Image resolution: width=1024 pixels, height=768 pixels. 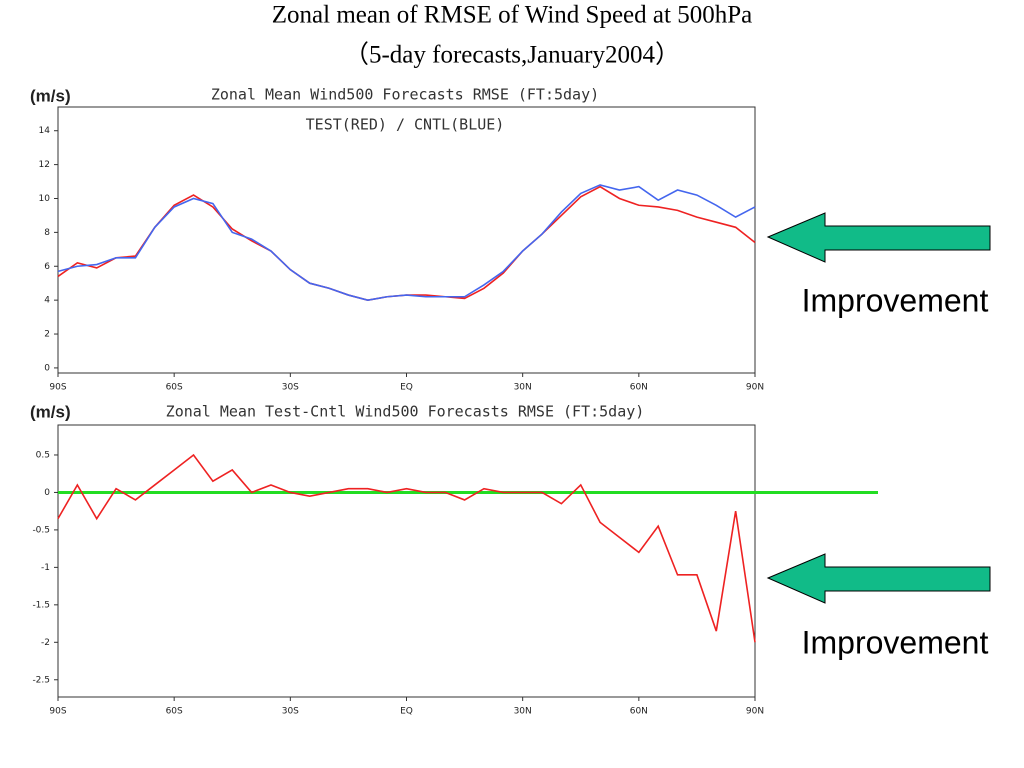 What do you see at coordinates (47, 233) in the screenshot?
I see `y-tick-label: 8` at bounding box center [47, 233].